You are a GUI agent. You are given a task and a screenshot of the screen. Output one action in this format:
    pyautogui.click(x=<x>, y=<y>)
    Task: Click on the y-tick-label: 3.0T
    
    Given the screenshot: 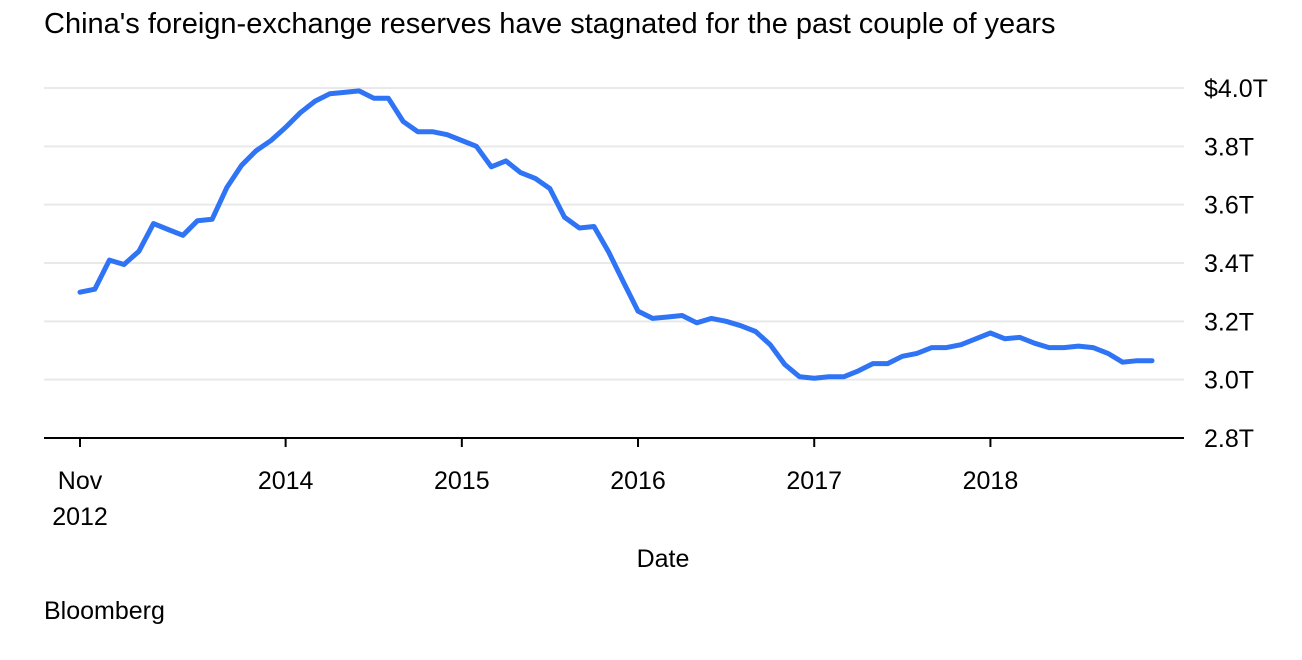 What is the action you would take?
    pyautogui.click(x=1229, y=381)
    